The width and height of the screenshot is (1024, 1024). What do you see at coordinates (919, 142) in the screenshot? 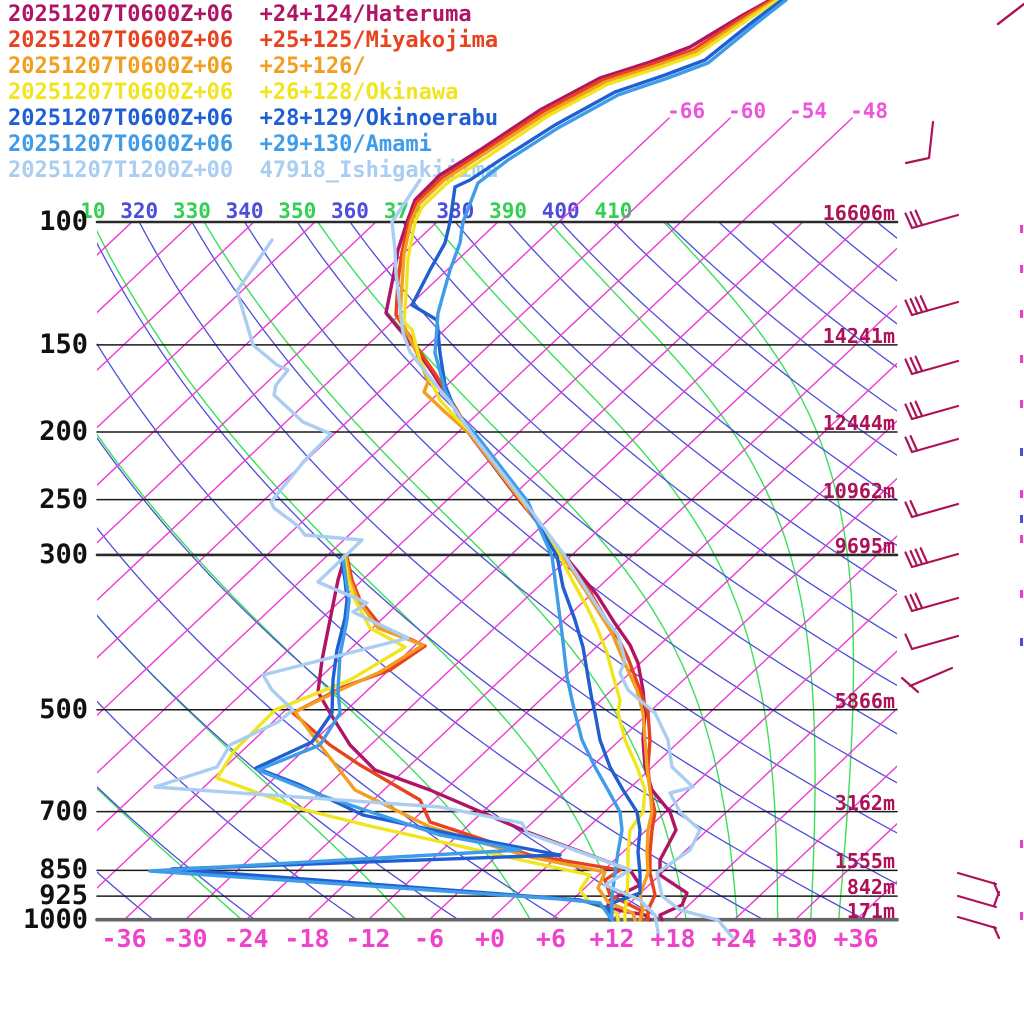
I see `wind-barb-l` at bounding box center [919, 142].